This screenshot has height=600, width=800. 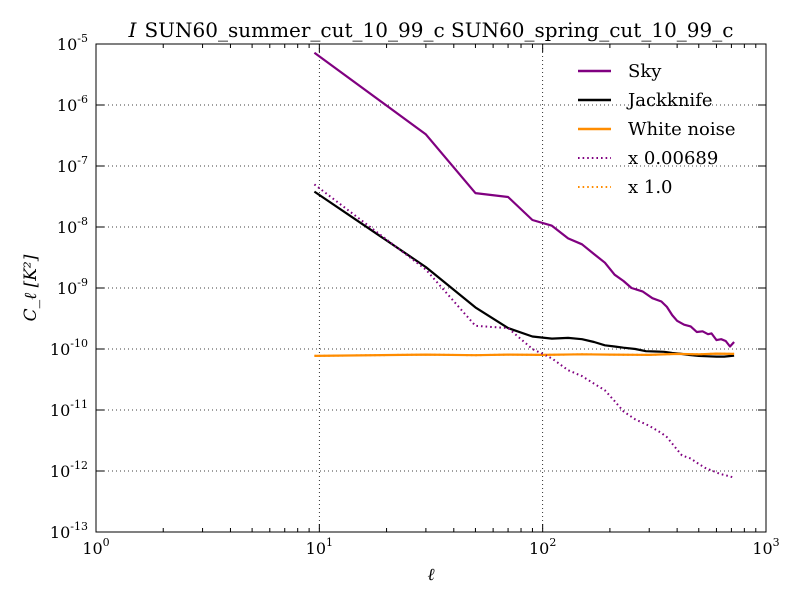 I want to click on y-axis-label: C_ℓ [K²], so click(x=31, y=287).